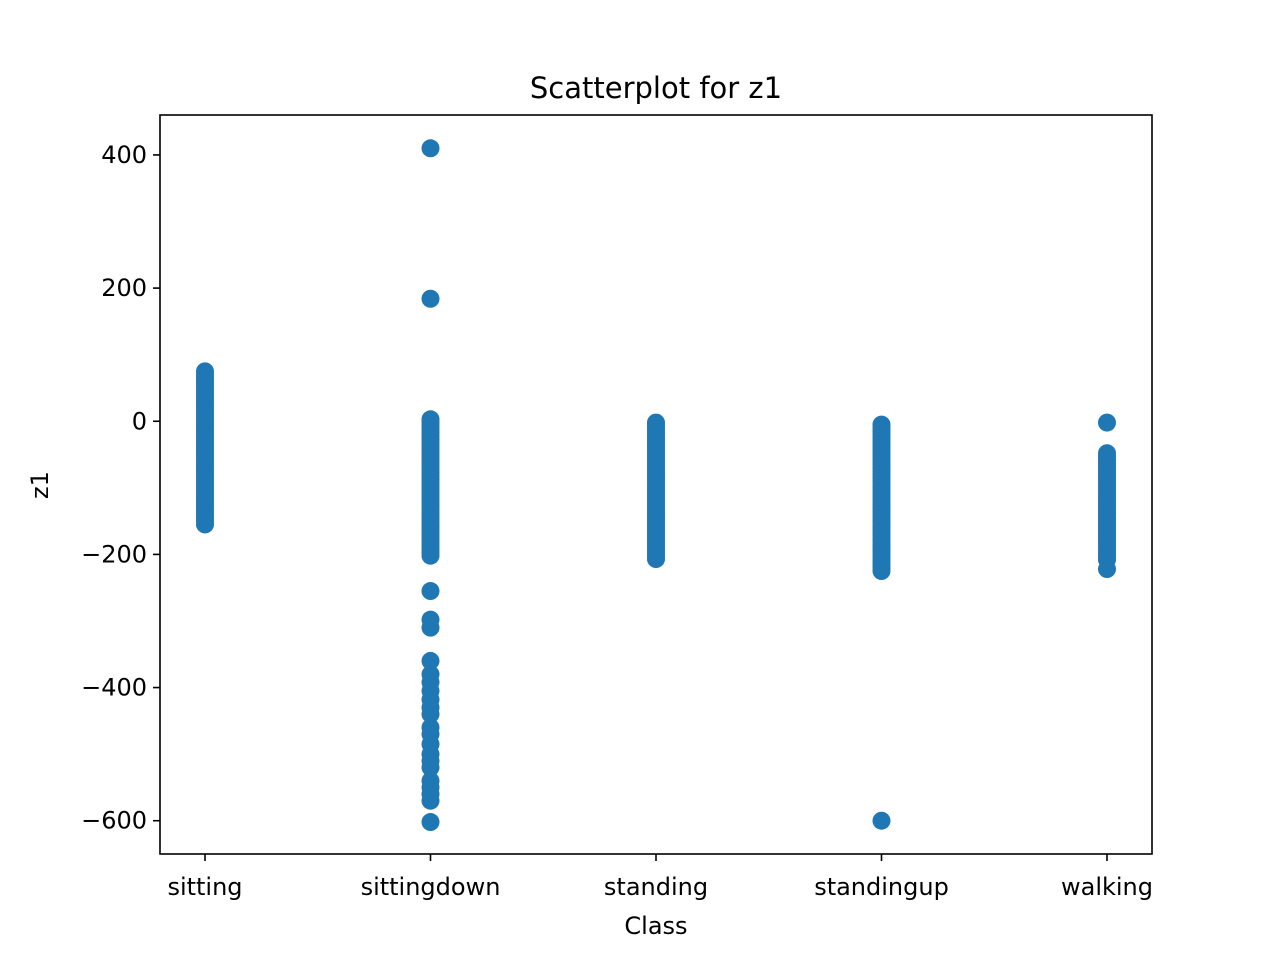  Describe the element at coordinates (656, 559) in the screenshot. I see `data-point-standing` at that location.